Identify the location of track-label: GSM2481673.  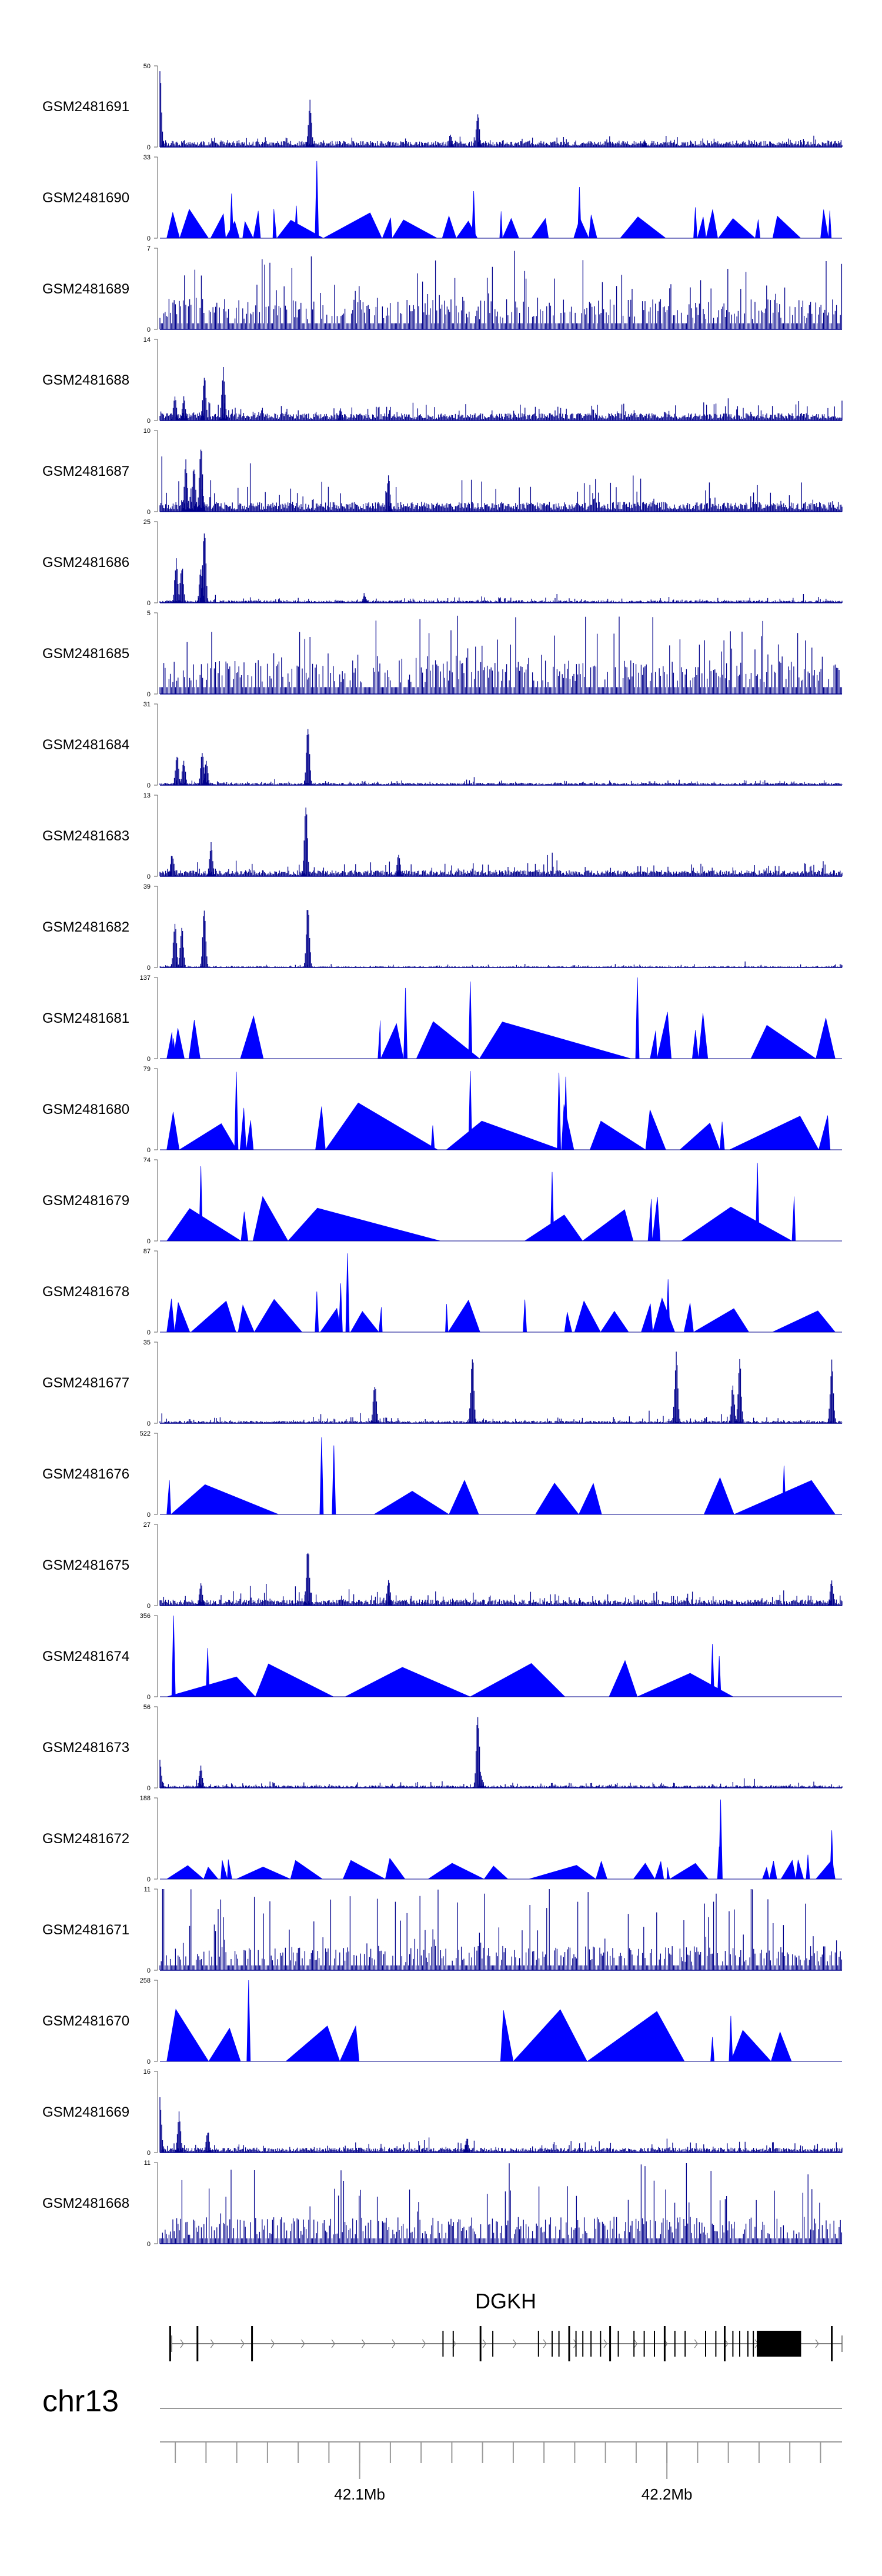
(85, 1748).